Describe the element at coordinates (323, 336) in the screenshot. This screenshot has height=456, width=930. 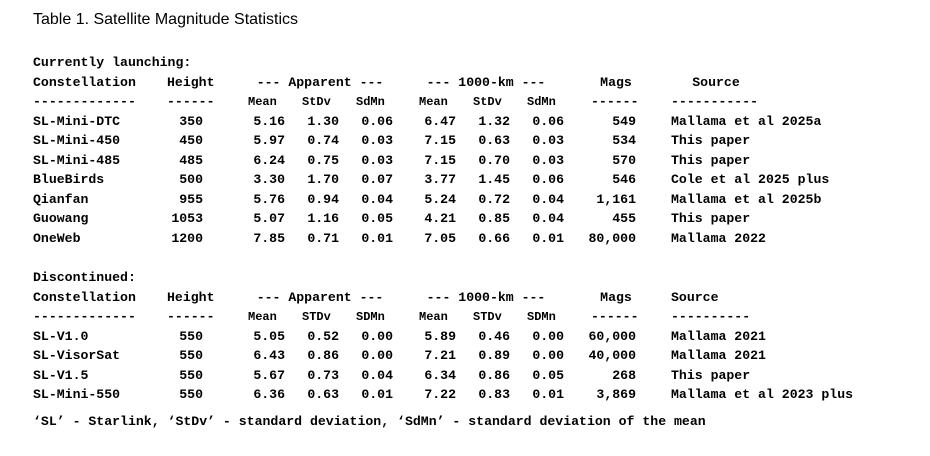
I see `cell-apparent-stdv: 0.52` at that location.